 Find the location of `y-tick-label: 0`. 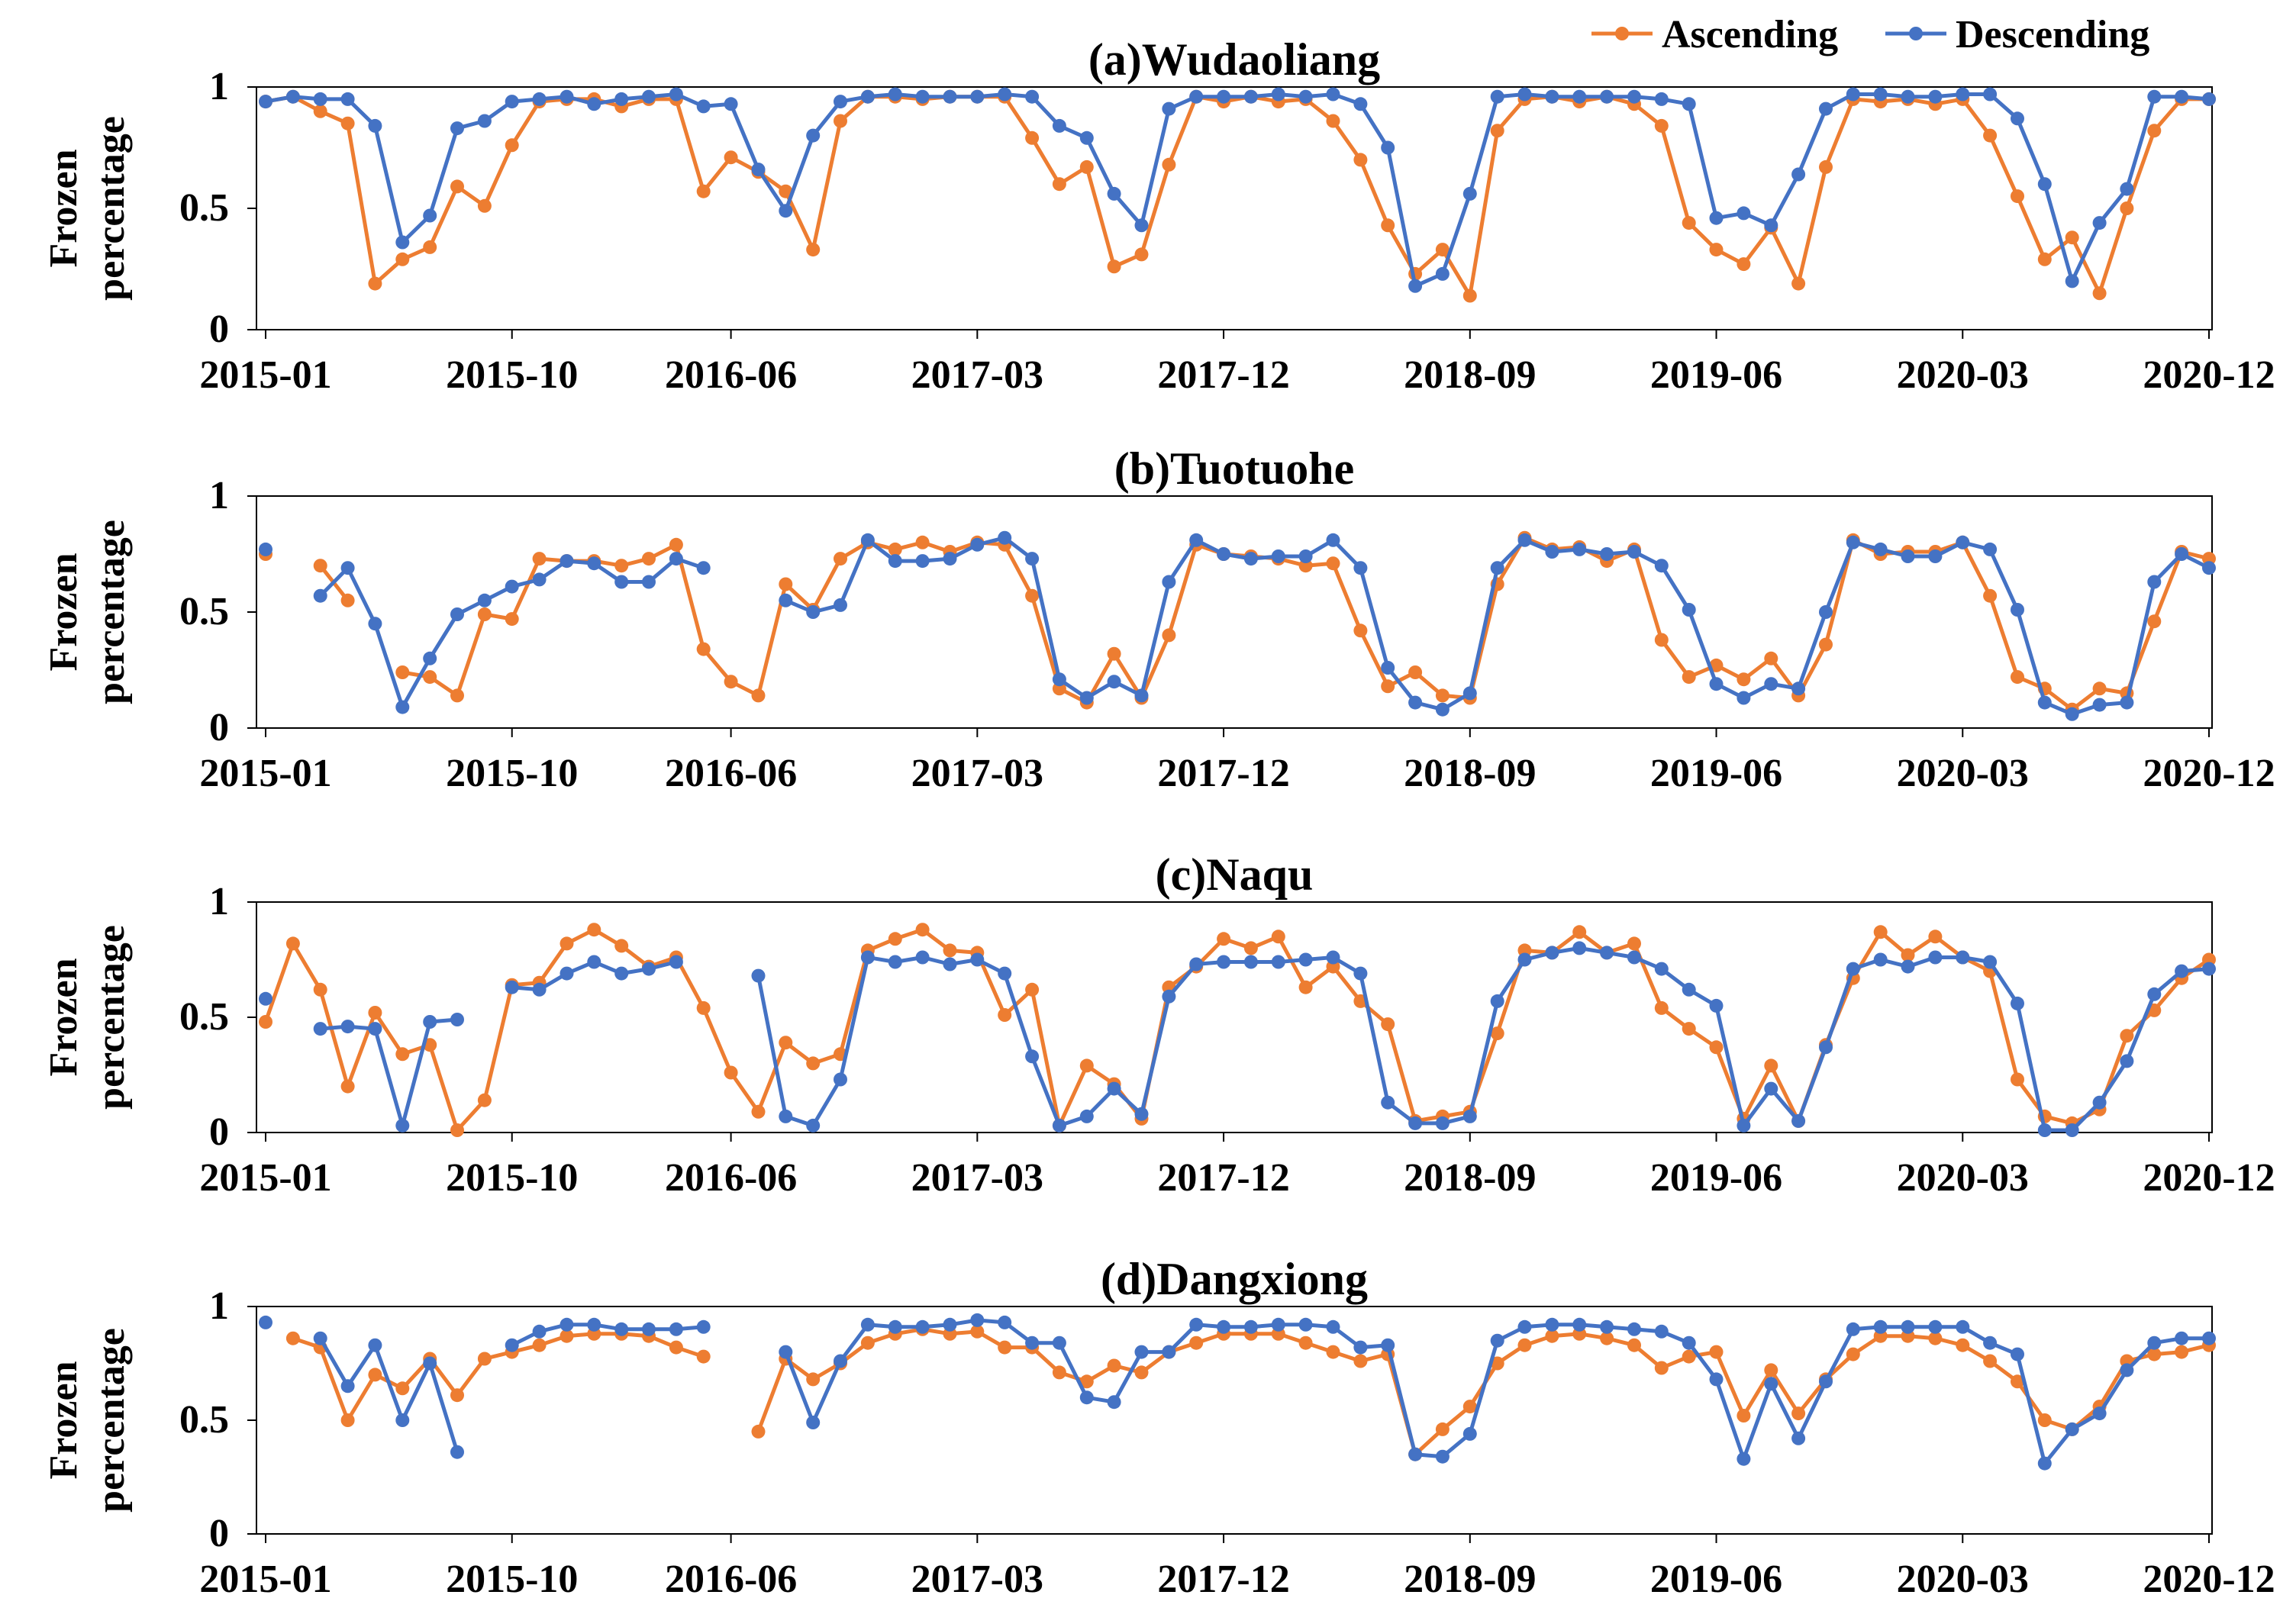

y-tick-label: 0 is located at coordinates (219, 329).